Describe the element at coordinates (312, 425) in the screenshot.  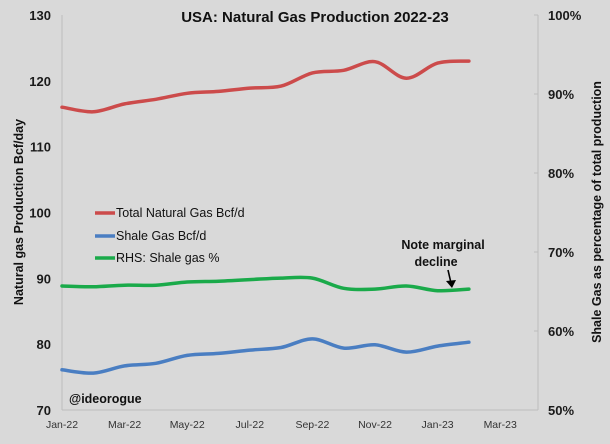
I see `x-tick-label: Sep-22` at that location.